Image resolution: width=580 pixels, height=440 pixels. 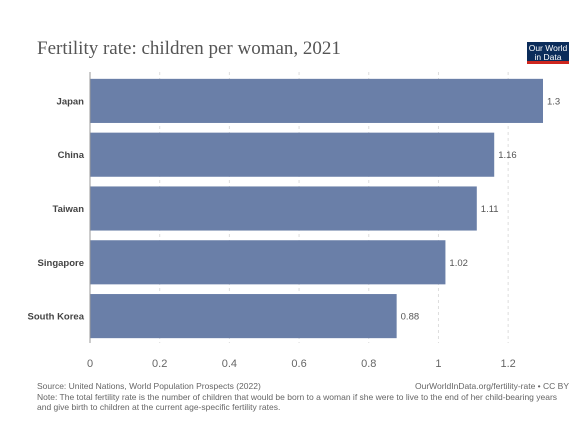 I want to click on owid-logo: Our World in Data, so click(x=548, y=53).